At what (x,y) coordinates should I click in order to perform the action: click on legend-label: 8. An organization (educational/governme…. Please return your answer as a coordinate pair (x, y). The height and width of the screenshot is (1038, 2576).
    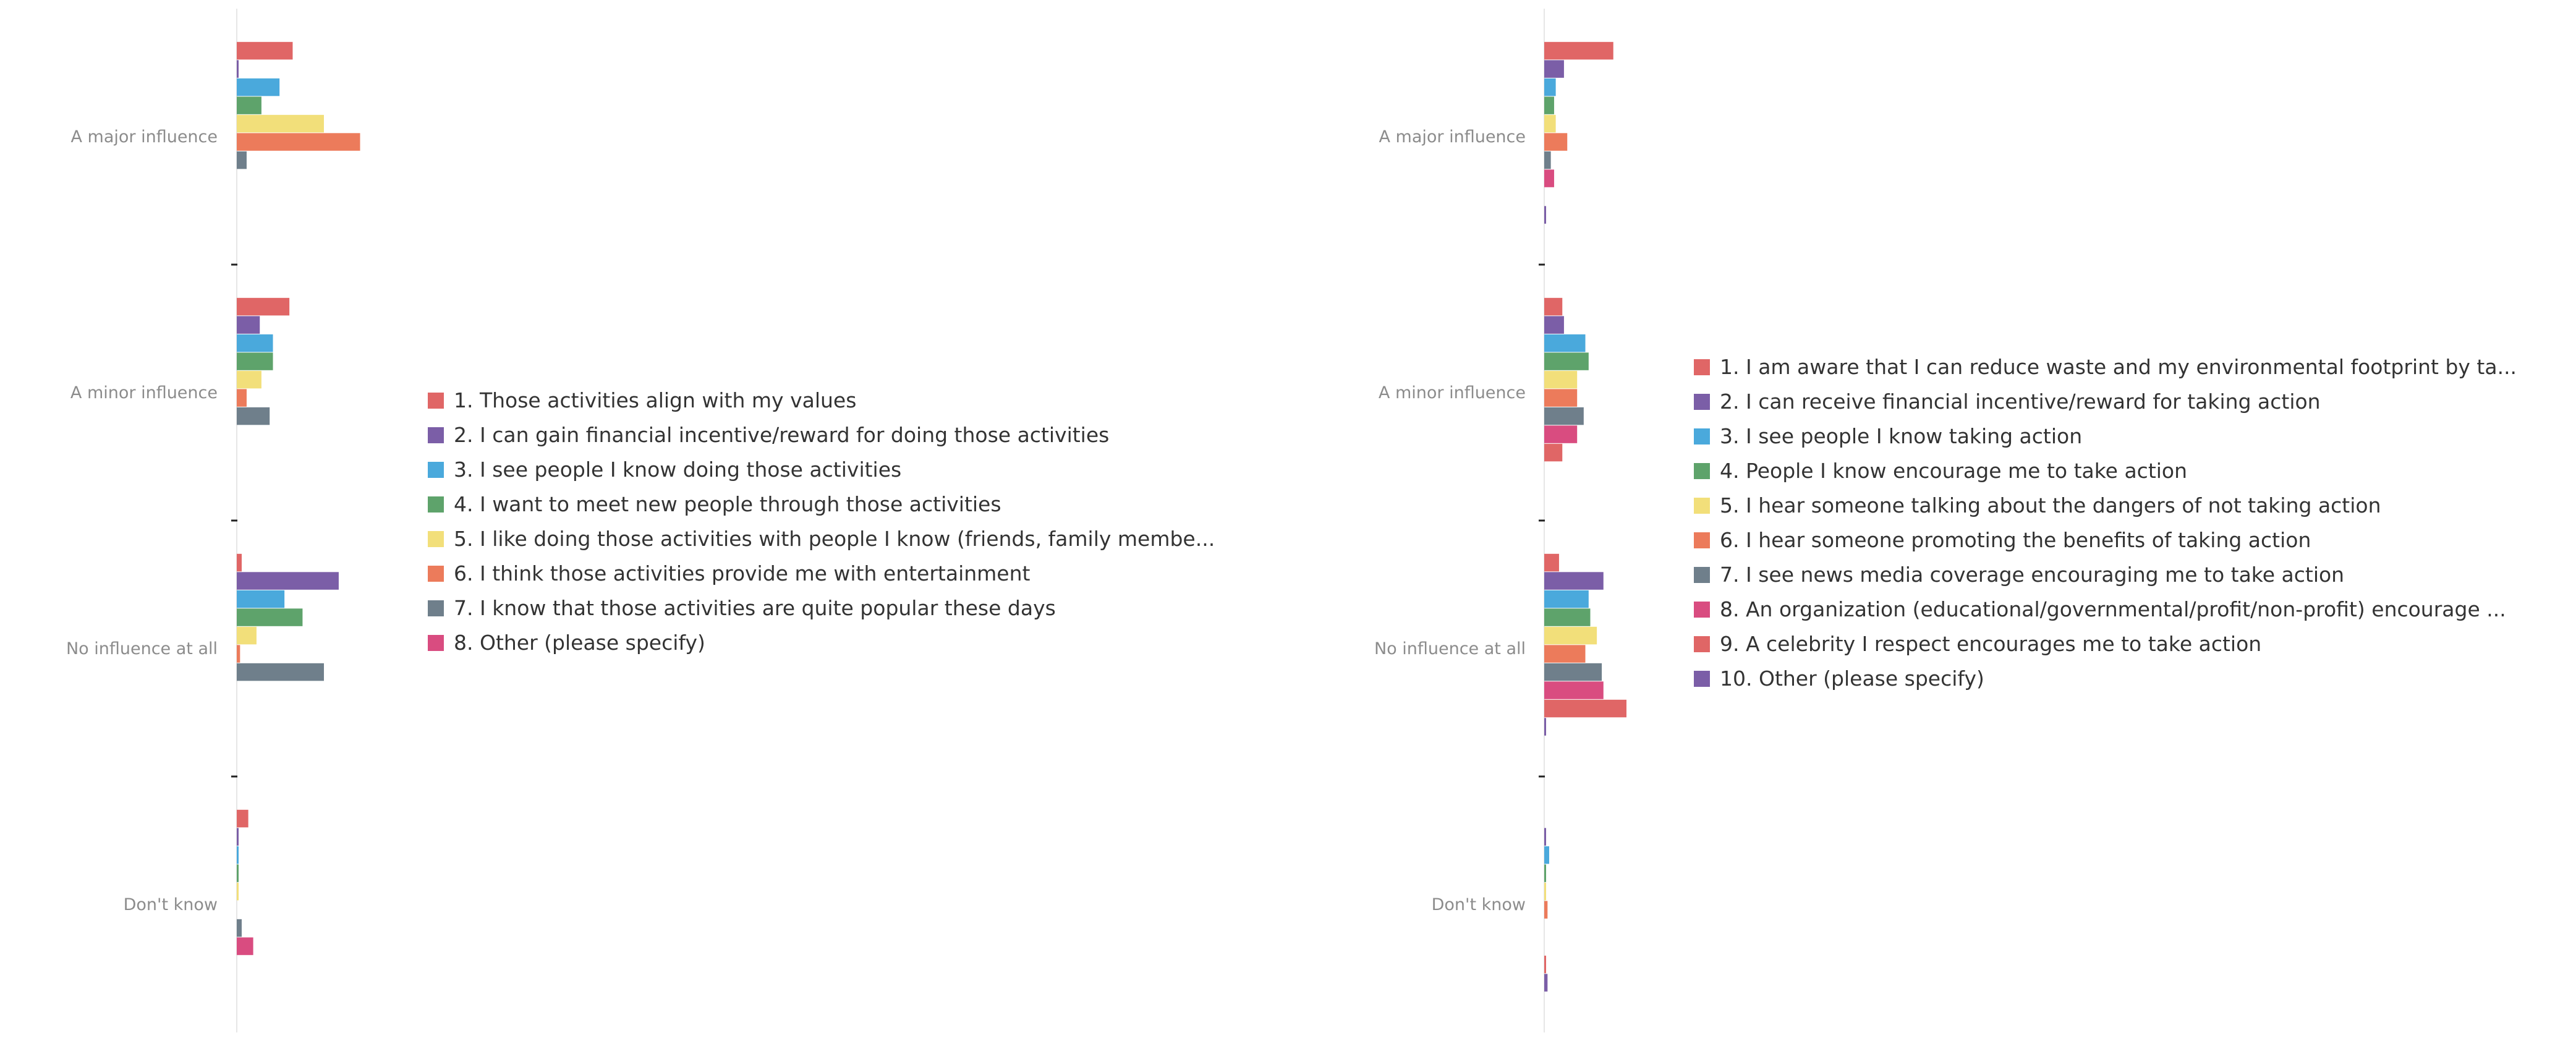
    Looking at the image, I should click on (2113, 609).